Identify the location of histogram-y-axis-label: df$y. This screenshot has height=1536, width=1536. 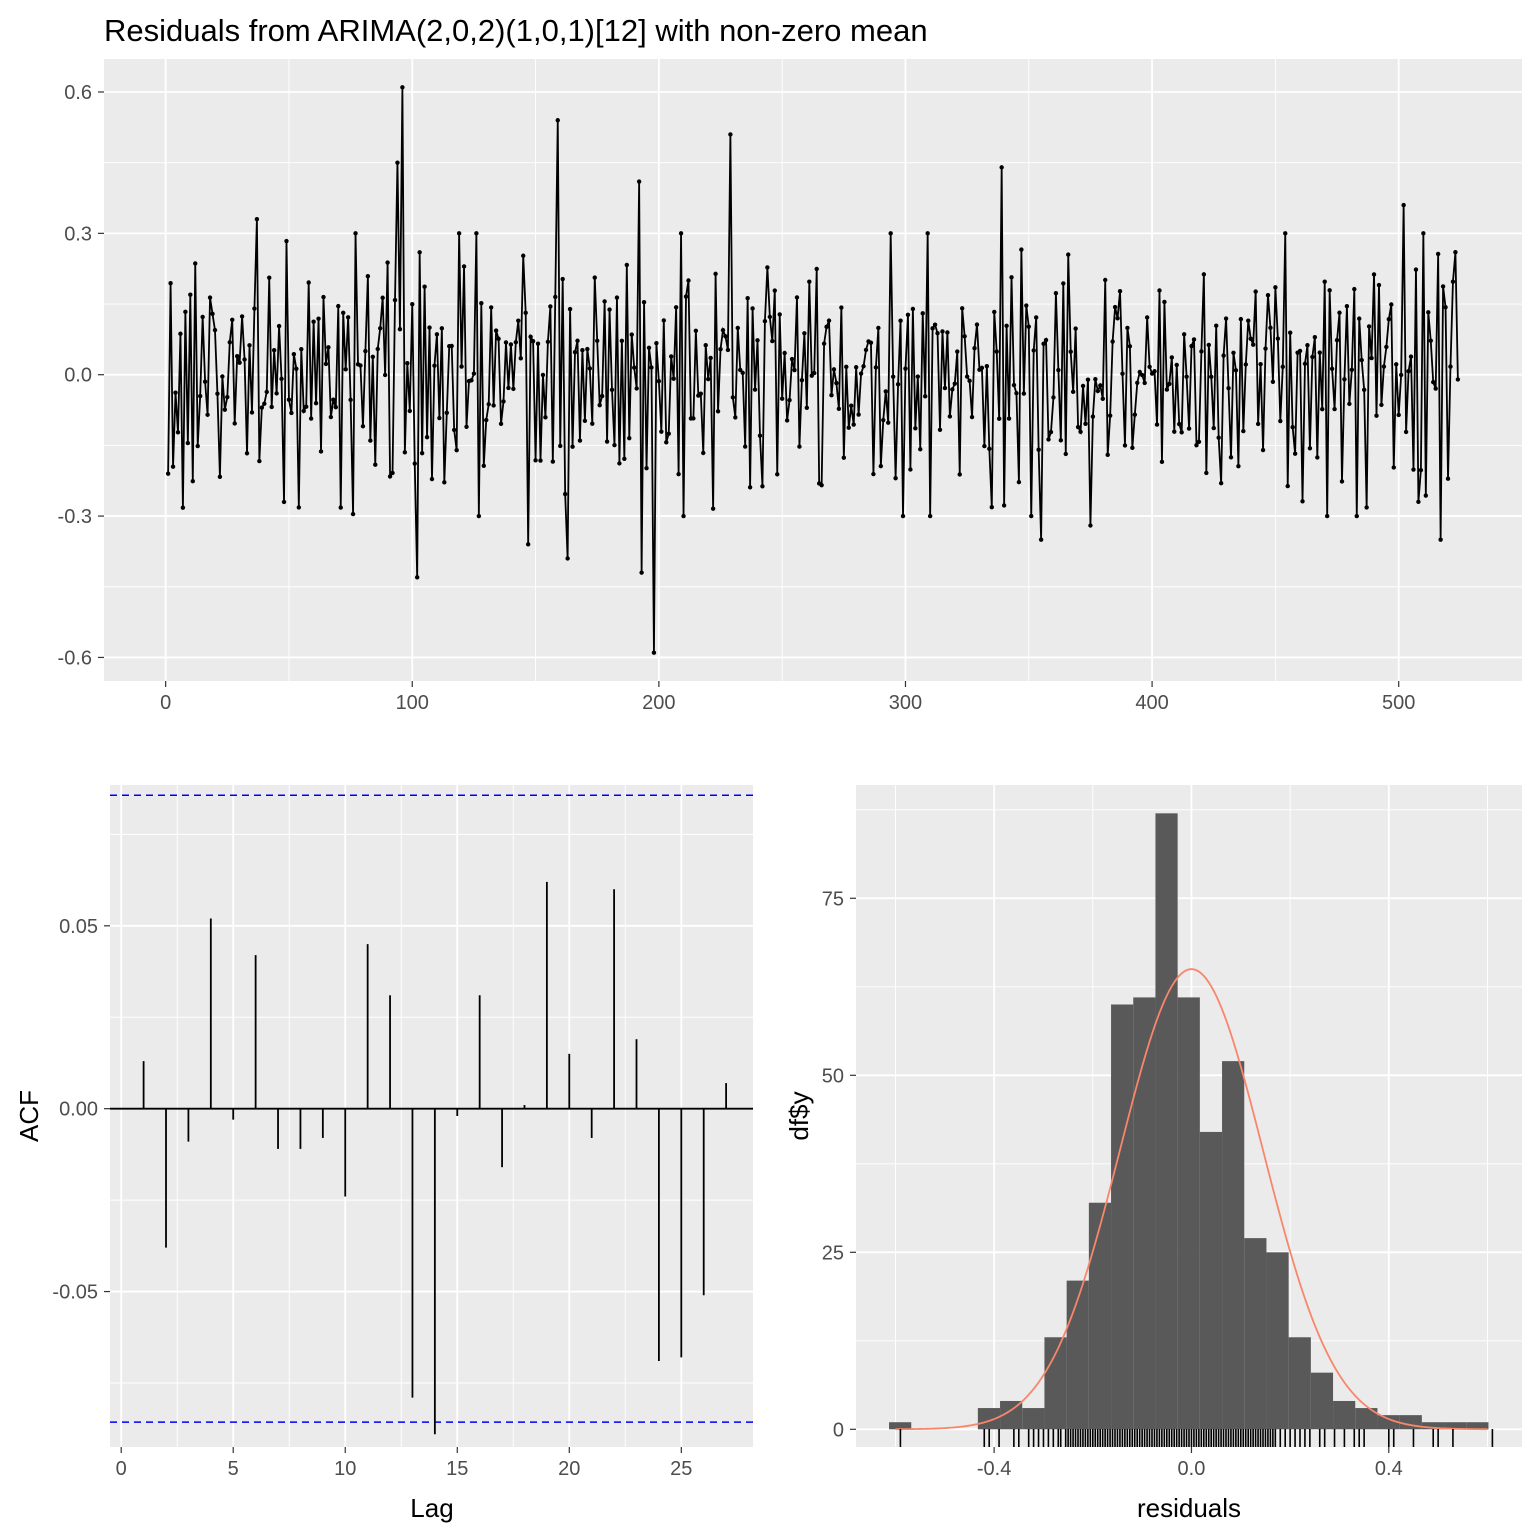
(799, 1115).